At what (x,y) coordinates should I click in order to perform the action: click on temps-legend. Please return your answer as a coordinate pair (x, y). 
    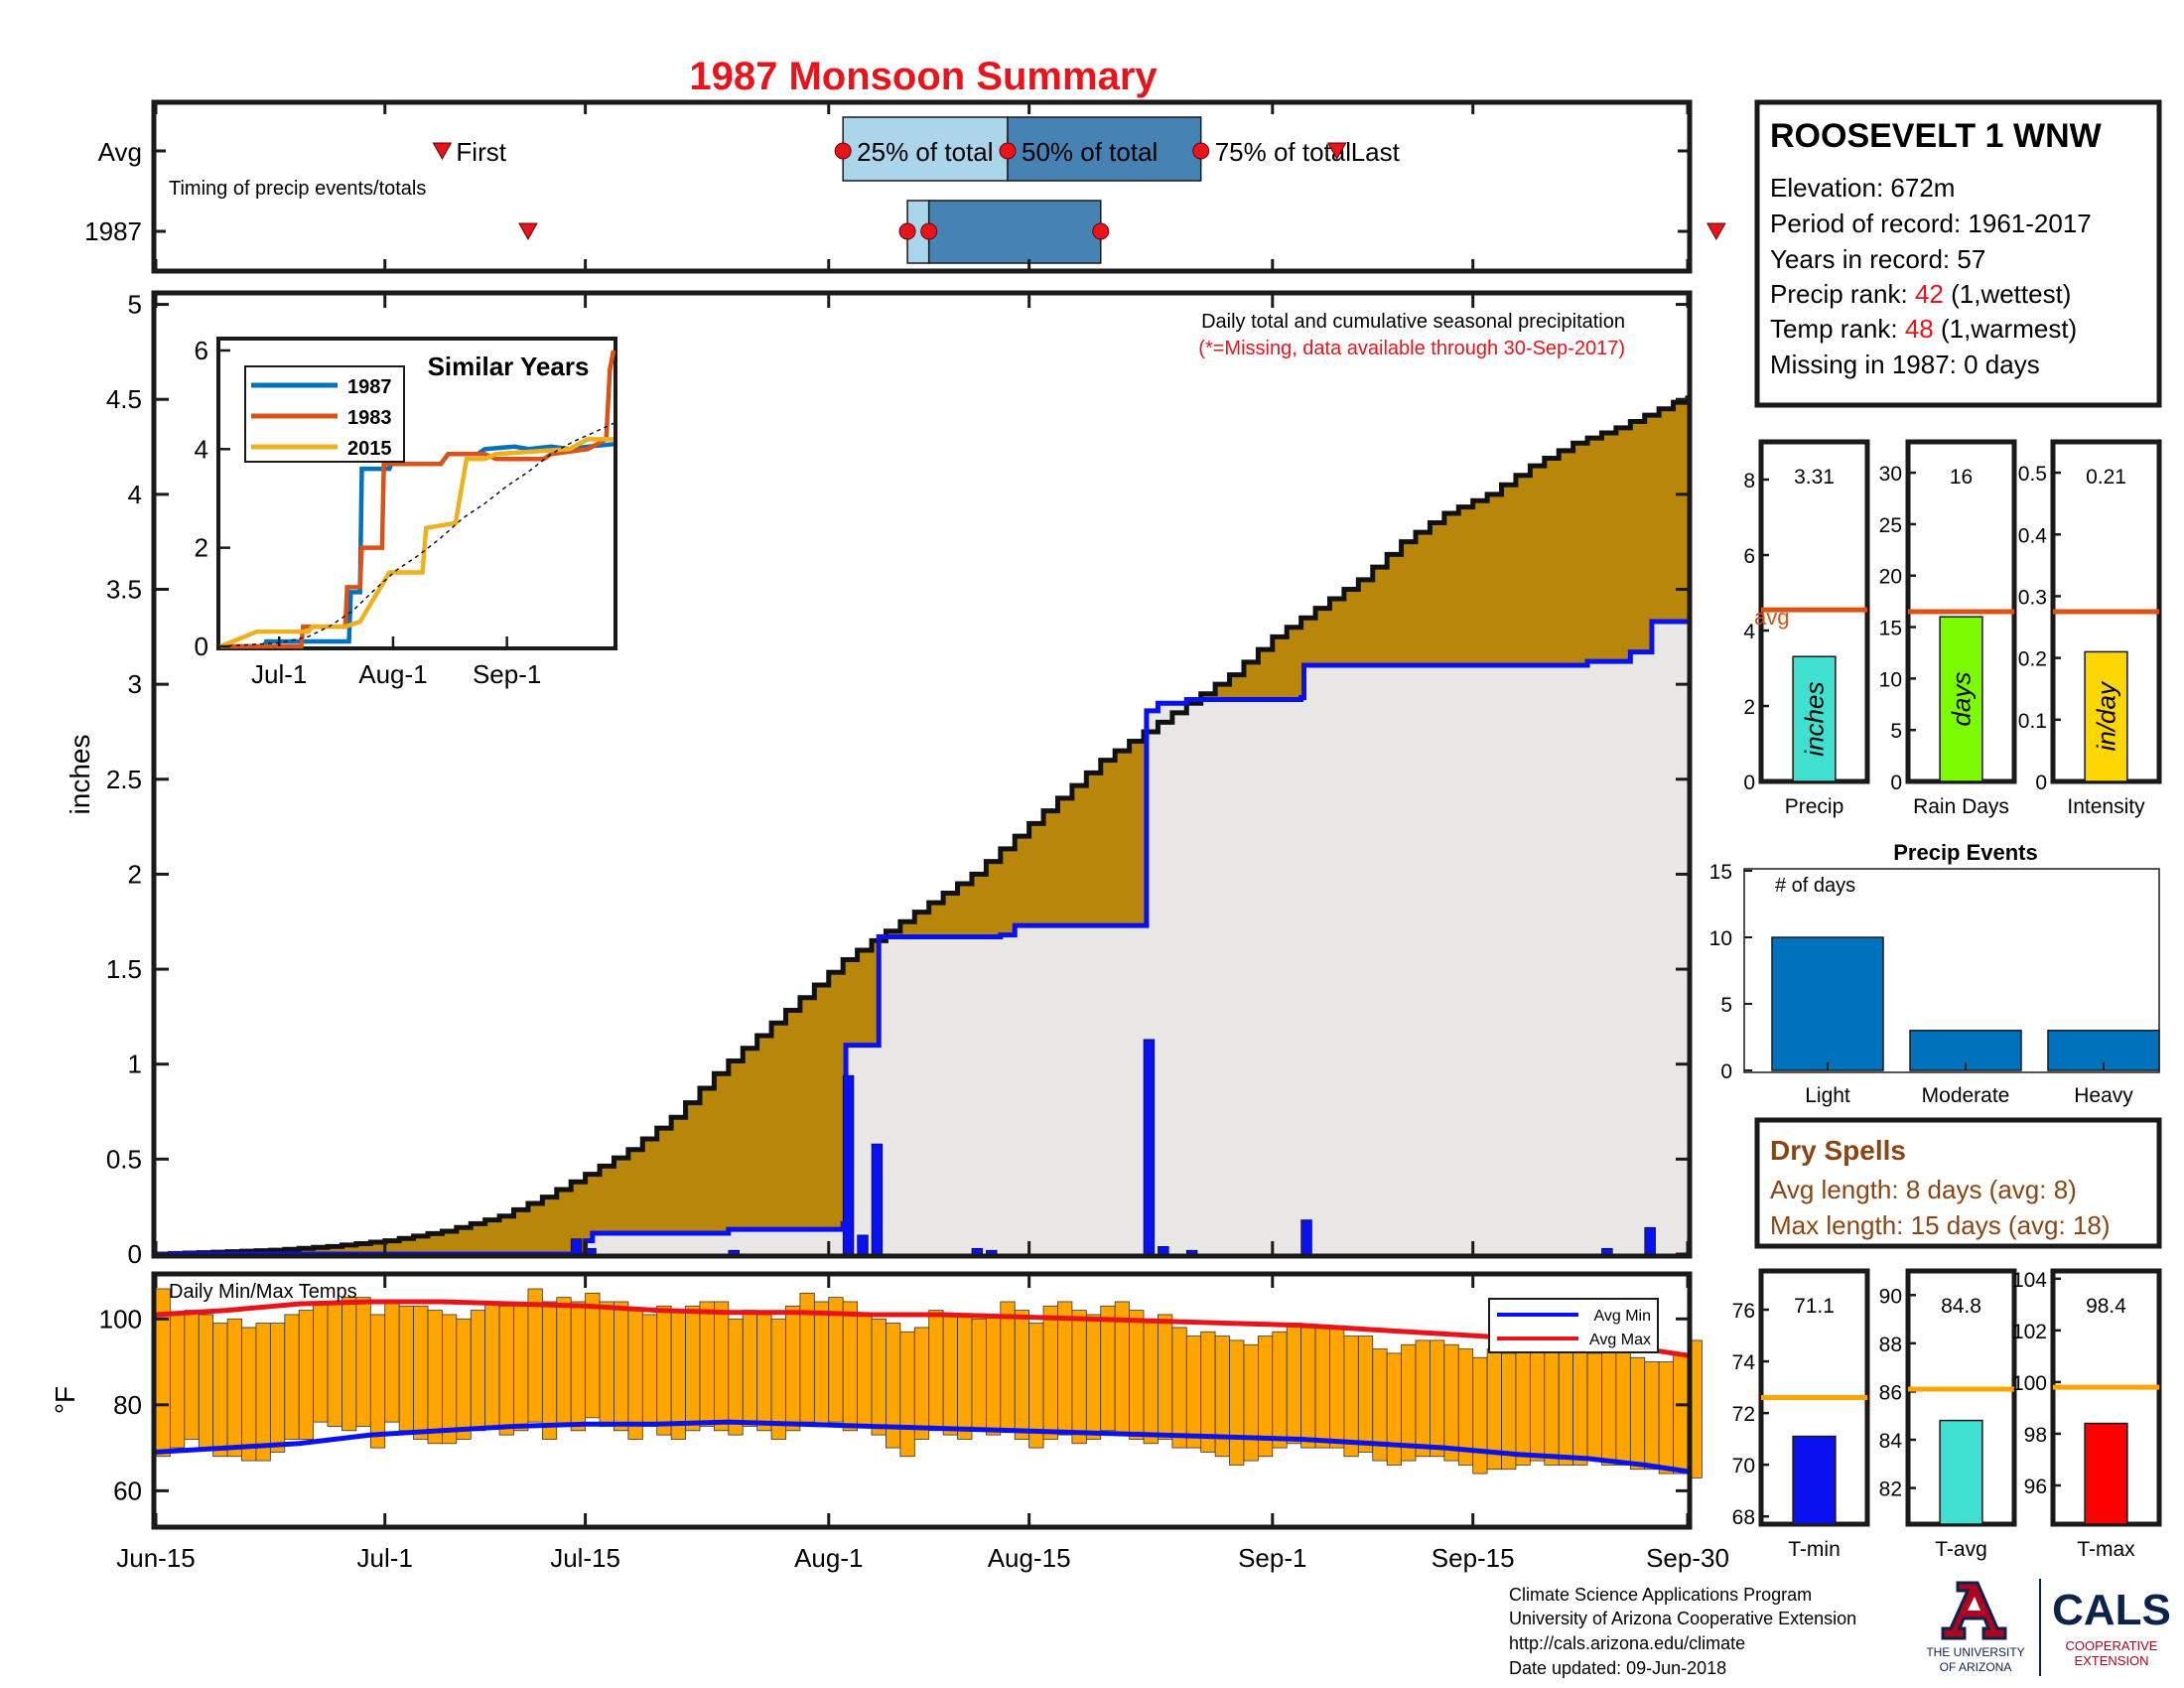
    Looking at the image, I should click on (1573, 1325).